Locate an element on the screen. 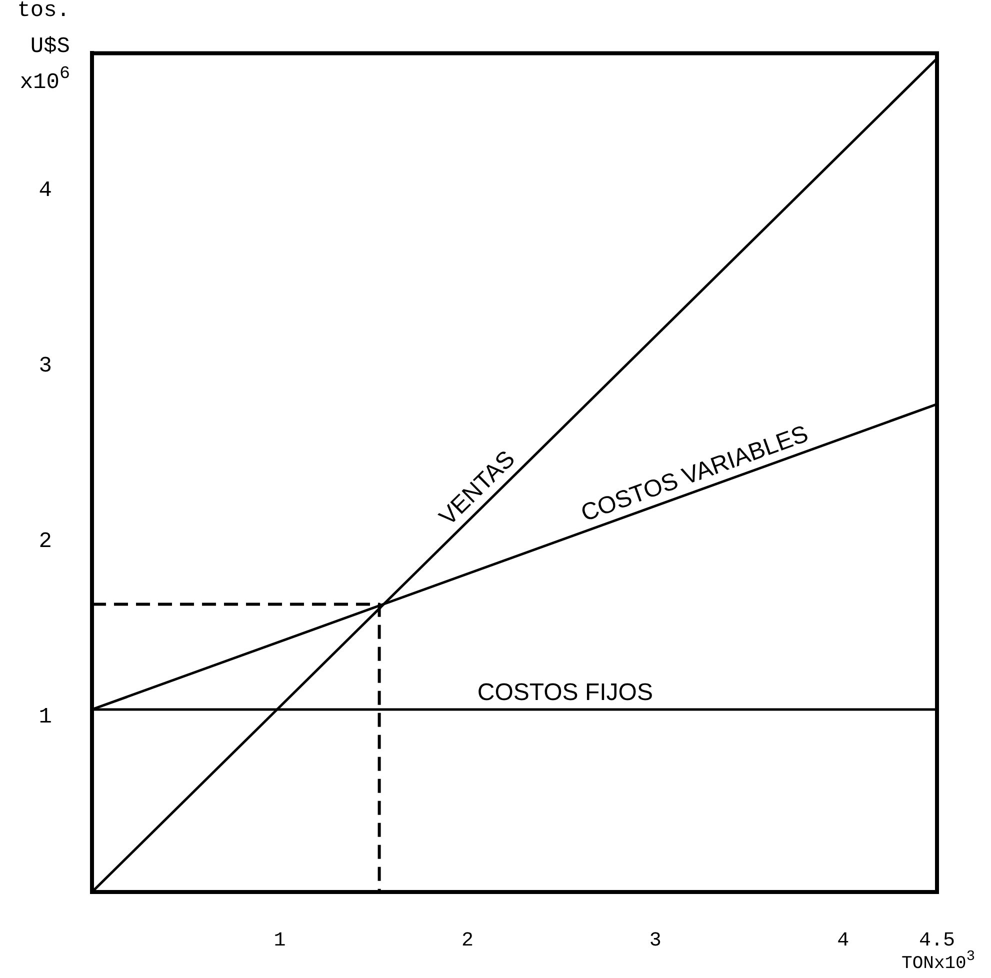  y-tick-label: 4 is located at coordinates (45, 190).